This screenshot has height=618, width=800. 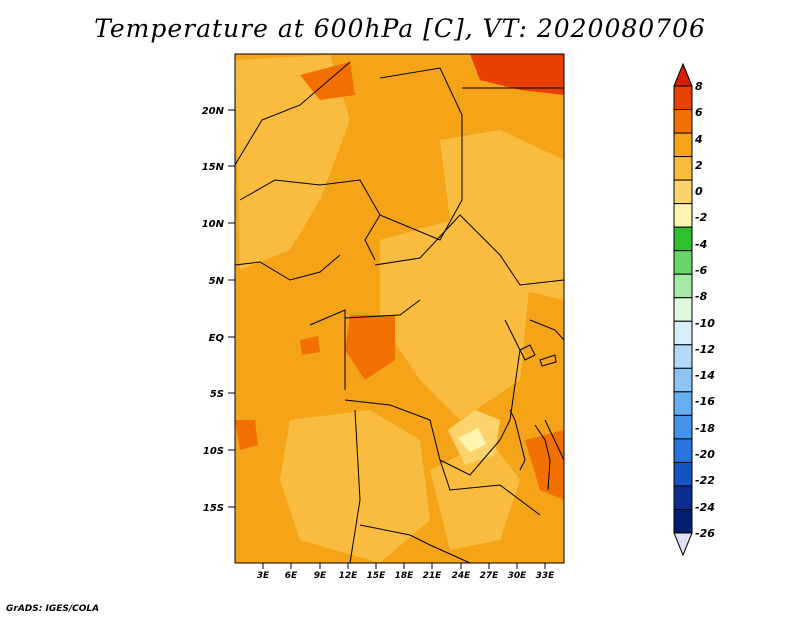 I want to click on lat-tick: 10S, so click(x=219, y=451).